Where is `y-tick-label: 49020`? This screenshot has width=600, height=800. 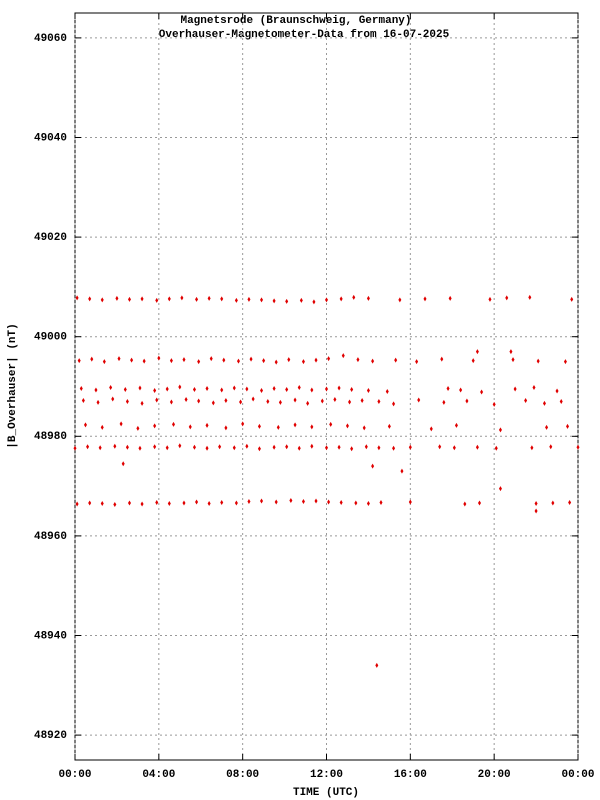
y-tick-label: 49020 is located at coordinates (50, 238).